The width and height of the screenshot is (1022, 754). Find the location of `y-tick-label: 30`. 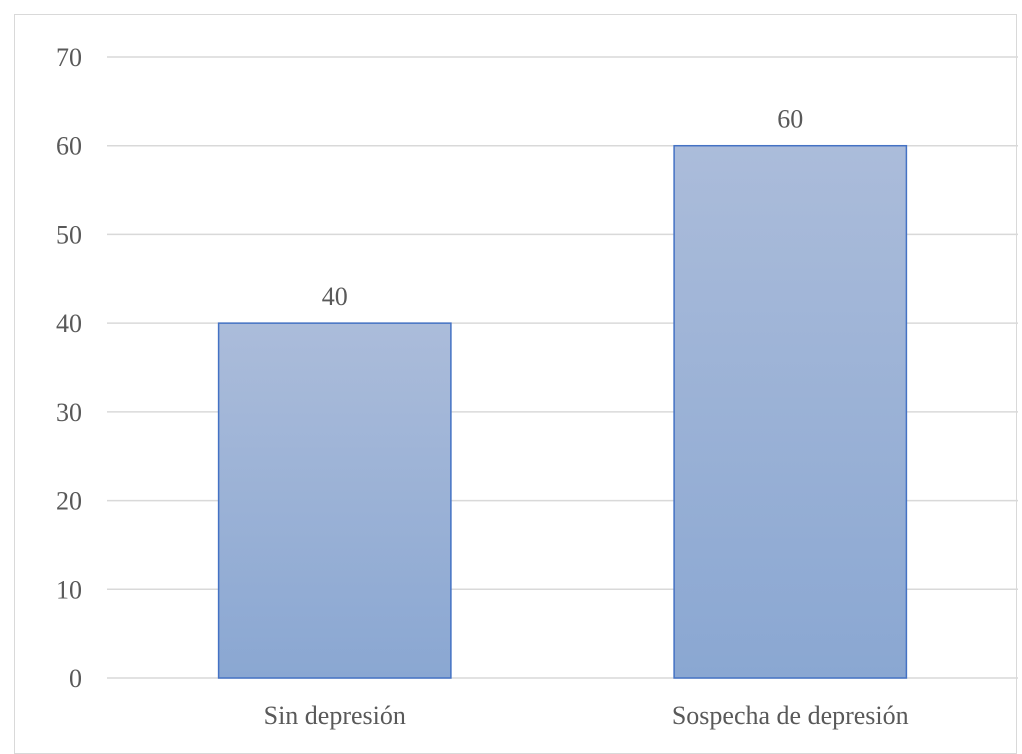

y-tick-label: 30 is located at coordinates (69, 412).